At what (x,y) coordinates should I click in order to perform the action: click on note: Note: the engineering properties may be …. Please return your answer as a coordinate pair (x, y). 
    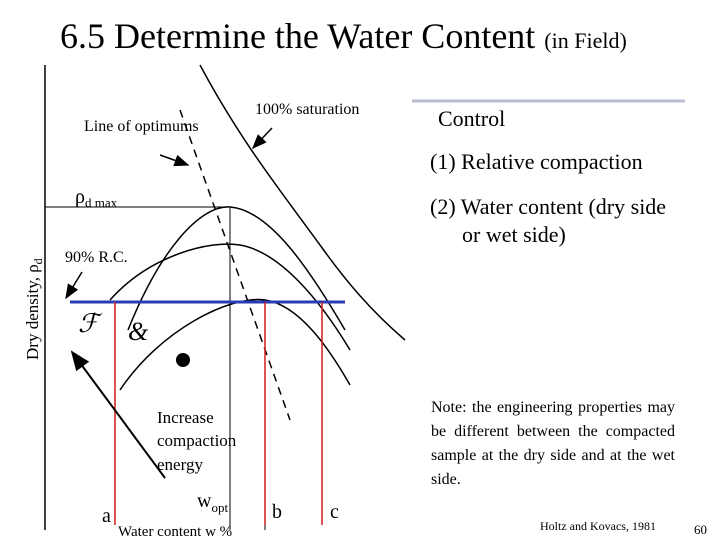
    Looking at the image, I should click on (553, 443).